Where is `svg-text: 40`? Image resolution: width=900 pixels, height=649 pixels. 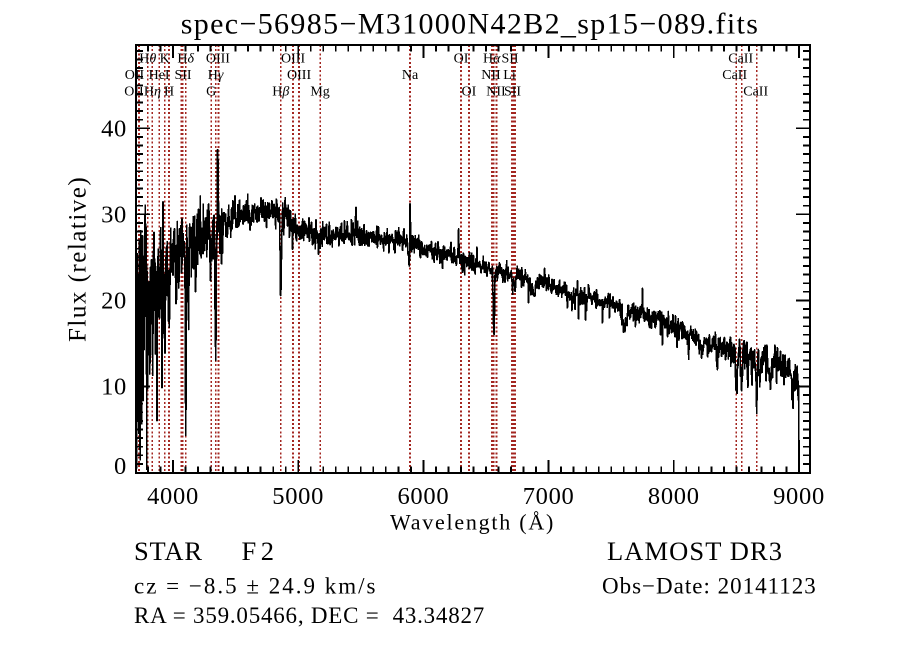 svg-text: 40 is located at coordinates (114, 129).